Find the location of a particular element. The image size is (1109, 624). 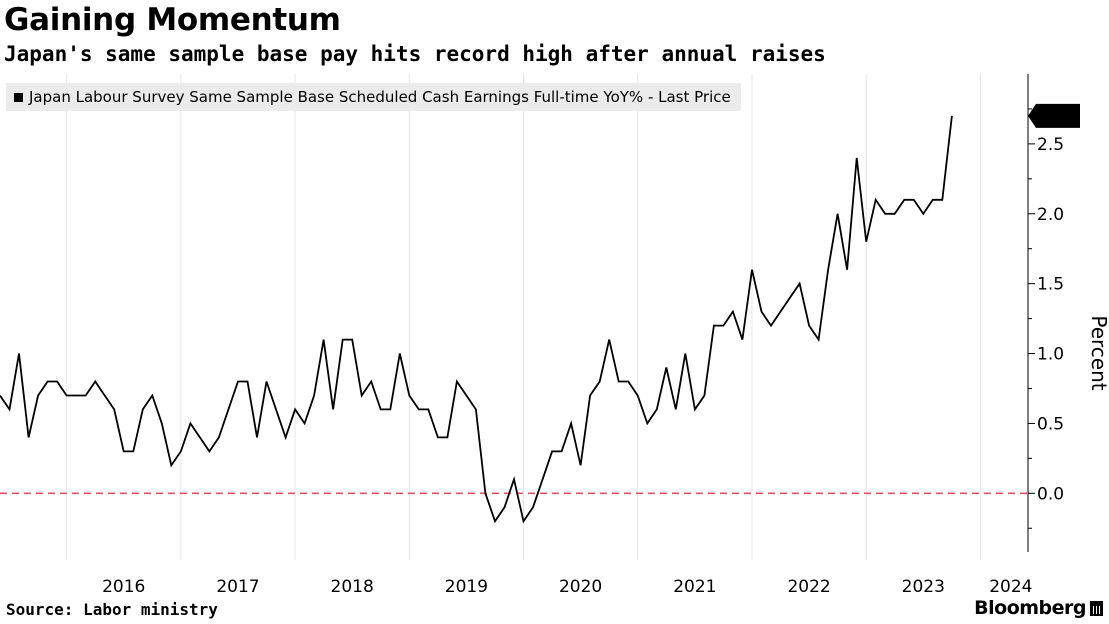

last-value-label-text: 2.7 is located at coordinates (1053, 118).